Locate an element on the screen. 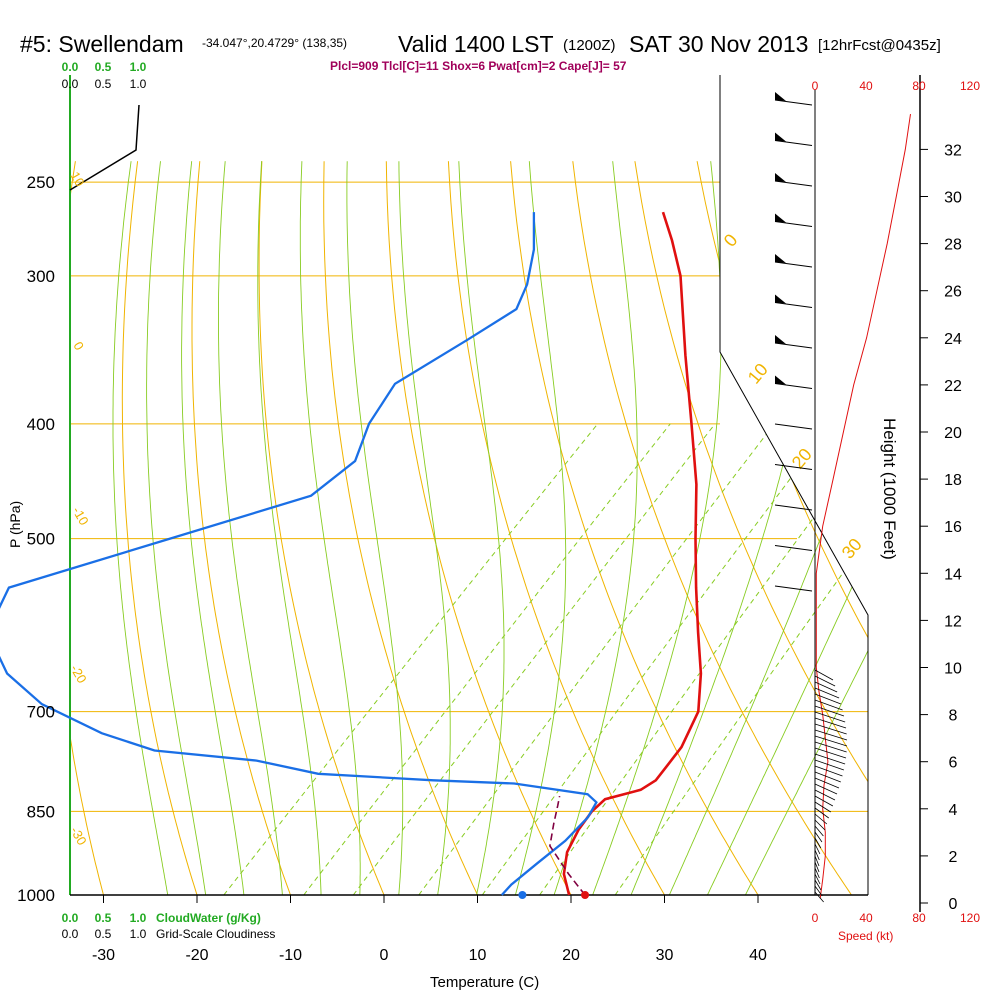  speed-tick-bottom: 80 is located at coordinates (919, 918).